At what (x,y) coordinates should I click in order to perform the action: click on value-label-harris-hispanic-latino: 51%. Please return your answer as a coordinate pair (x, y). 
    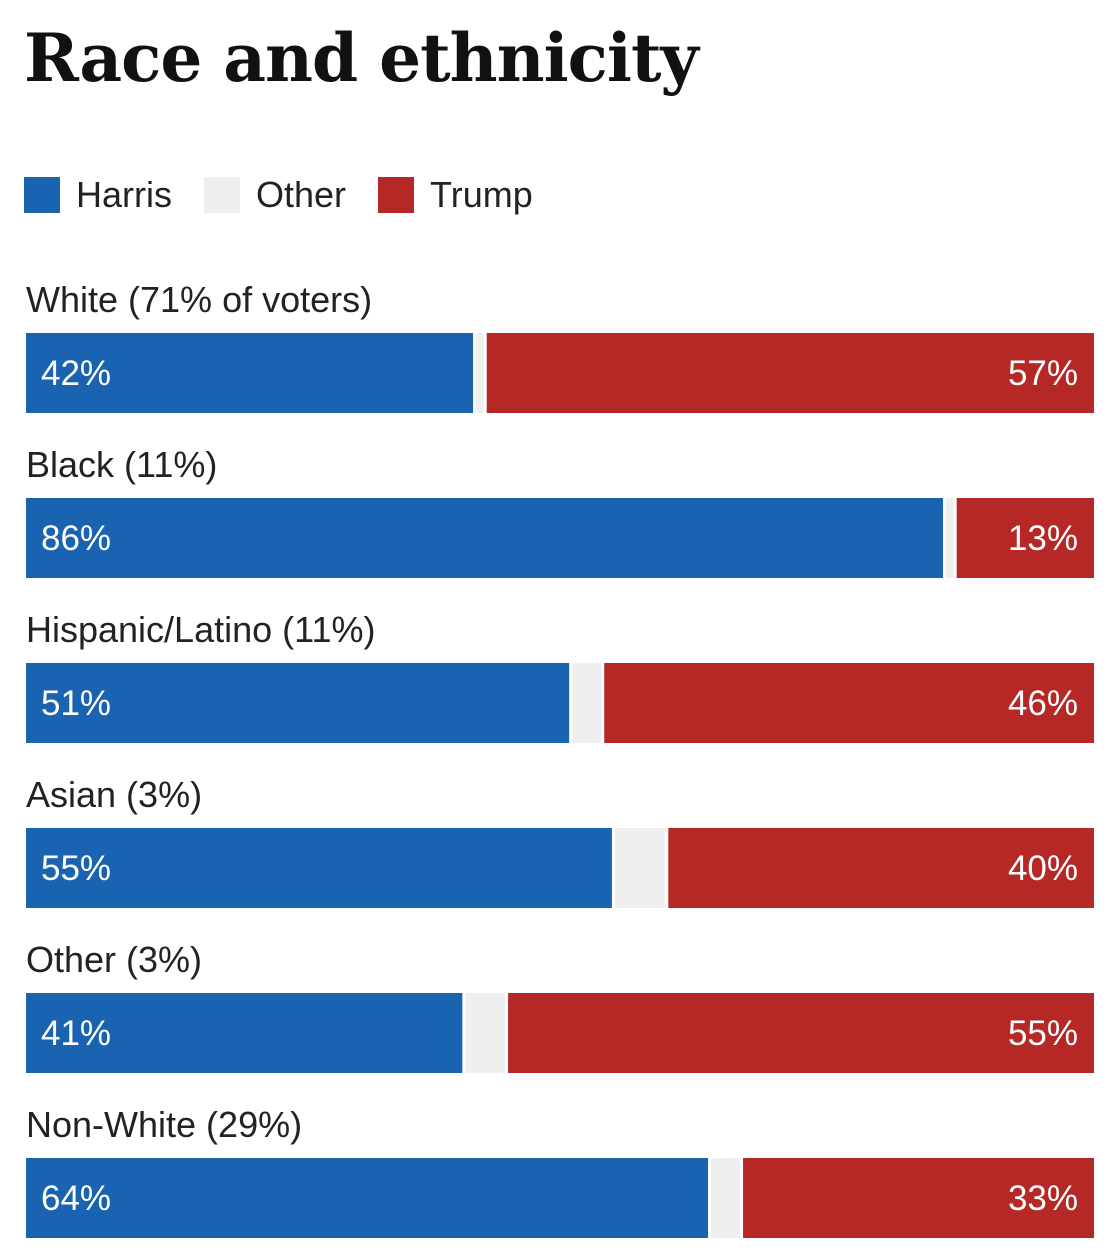
    Looking at the image, I should click on (76, 703).